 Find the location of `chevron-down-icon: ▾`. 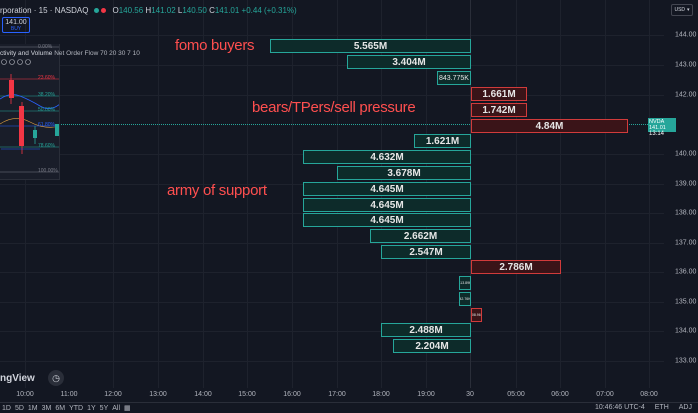

chevron-down-icon: ▾ is located at coordinates (688, 10).